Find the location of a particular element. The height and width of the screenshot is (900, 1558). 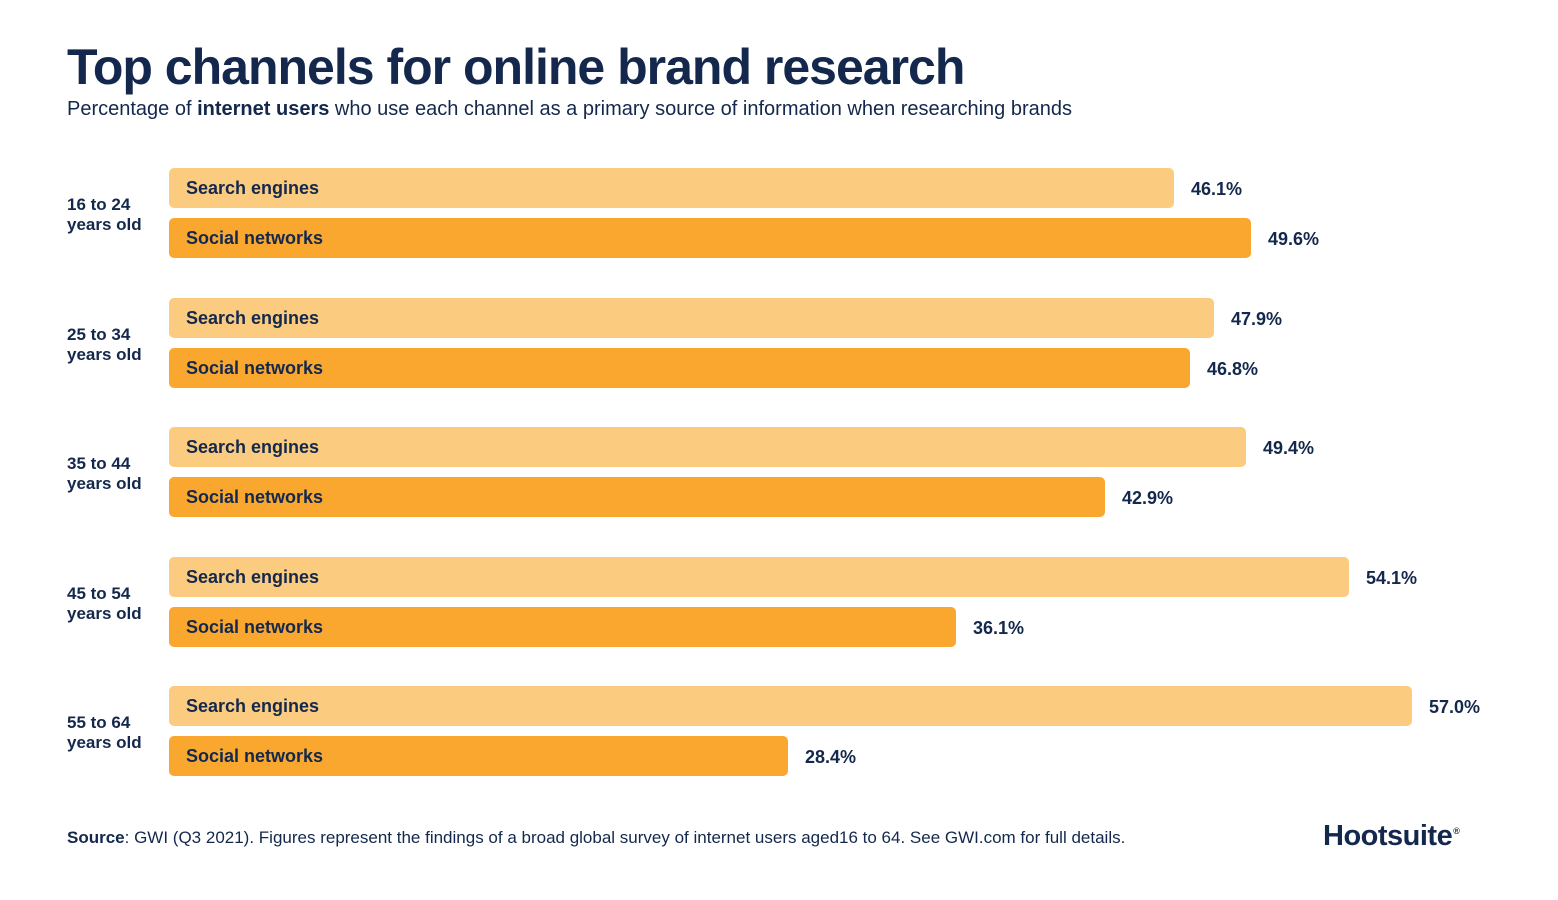

age-group-label: 35 to 44 years old is located at coordinates (117, 474).